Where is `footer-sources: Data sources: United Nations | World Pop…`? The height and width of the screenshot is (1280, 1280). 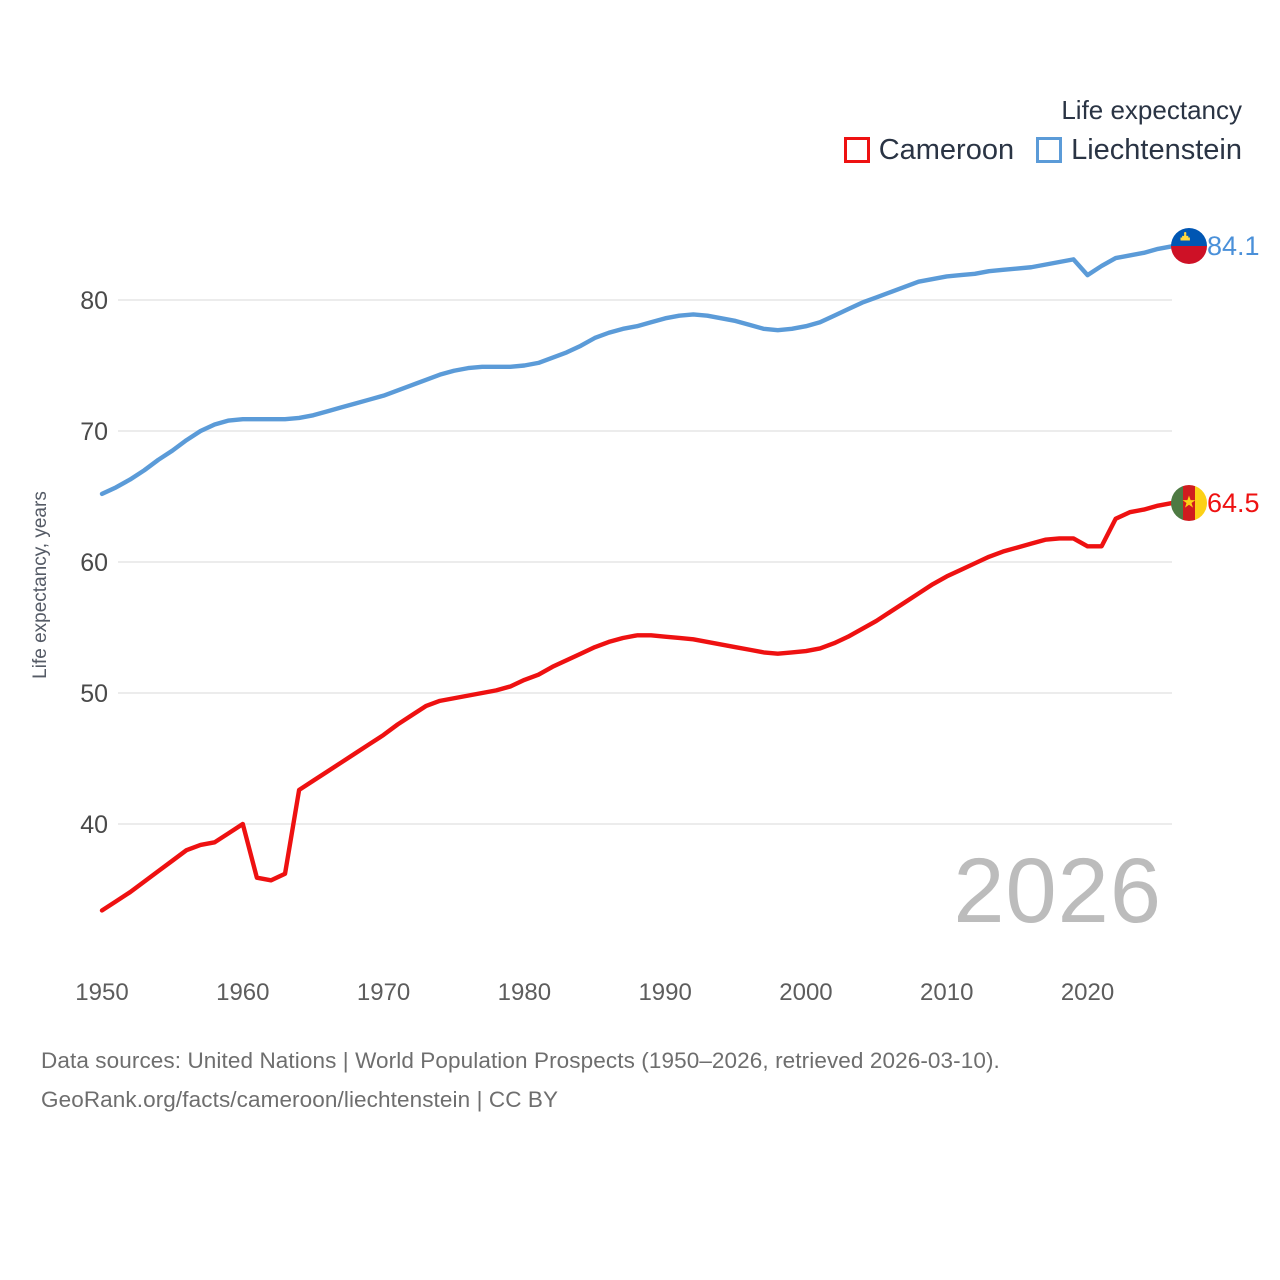
footer-sources: Data sources: United Nations | World Pop… is located at coordinates (520, 1080).